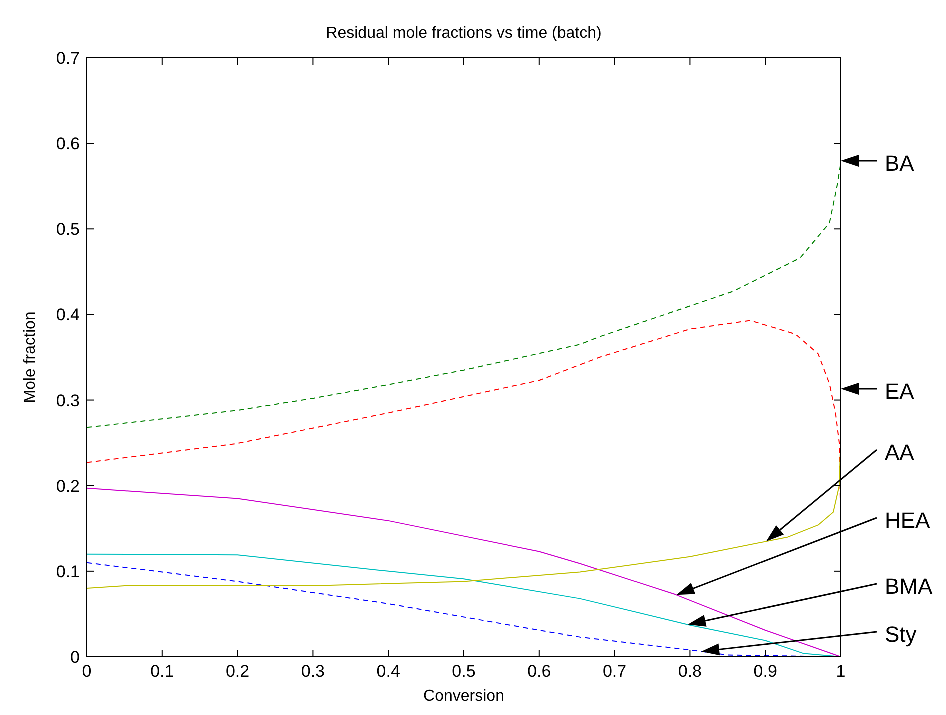  I want to click on text: BMA, so click(909, 586).